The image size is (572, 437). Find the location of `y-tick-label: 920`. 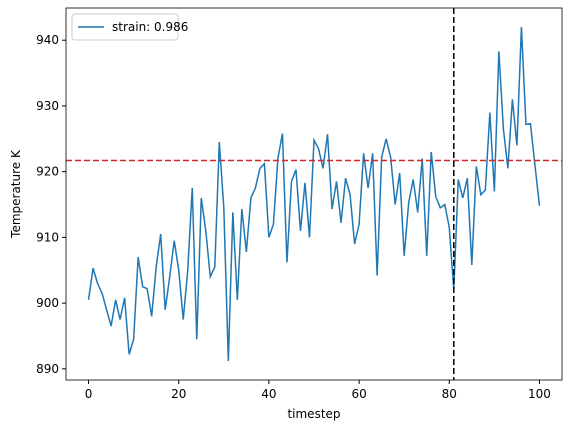

y-tick-label: 920 is located at coordinates (47, 172).